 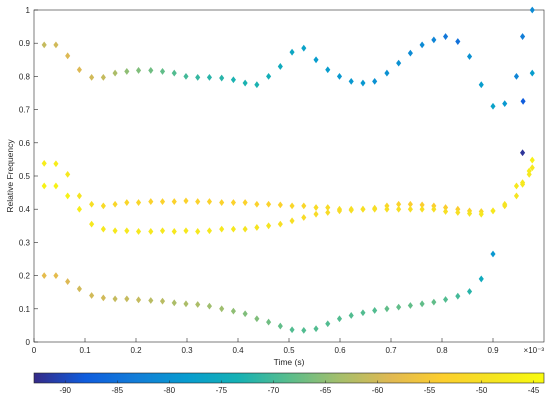 I want to click on colorbar-tick-label: -45, so click(x=534, y=390).